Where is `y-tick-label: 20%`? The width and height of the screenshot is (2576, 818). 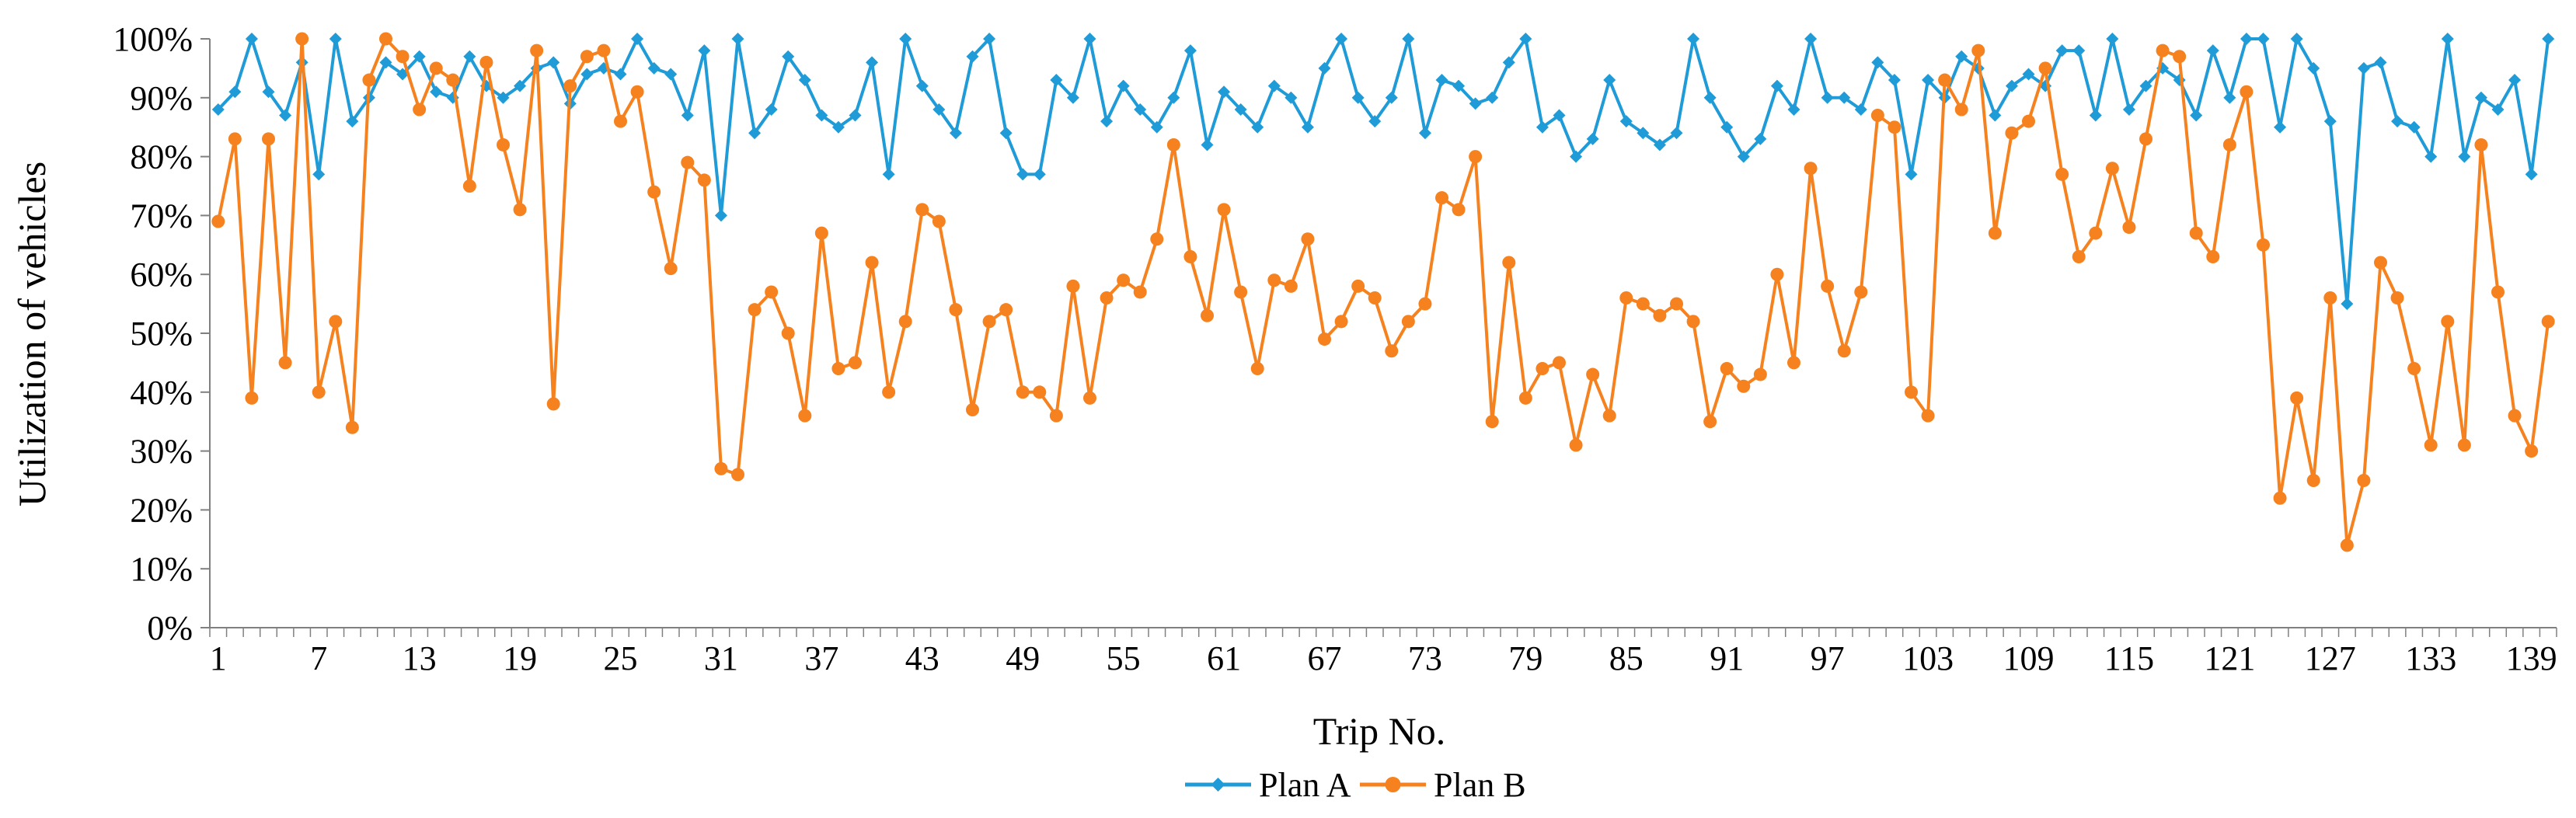 y-tick-label: 20% is located at coordinates (161, 510).